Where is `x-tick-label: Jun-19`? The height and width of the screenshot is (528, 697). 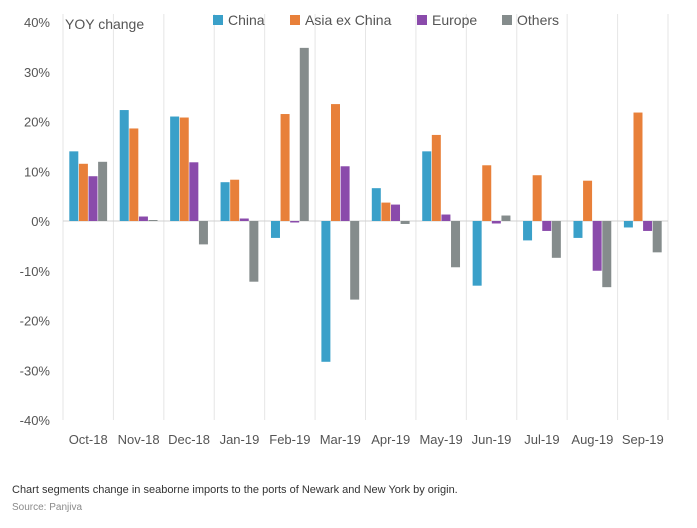
x-tick-label: Jun-19 is located at coordinates (492, 439).